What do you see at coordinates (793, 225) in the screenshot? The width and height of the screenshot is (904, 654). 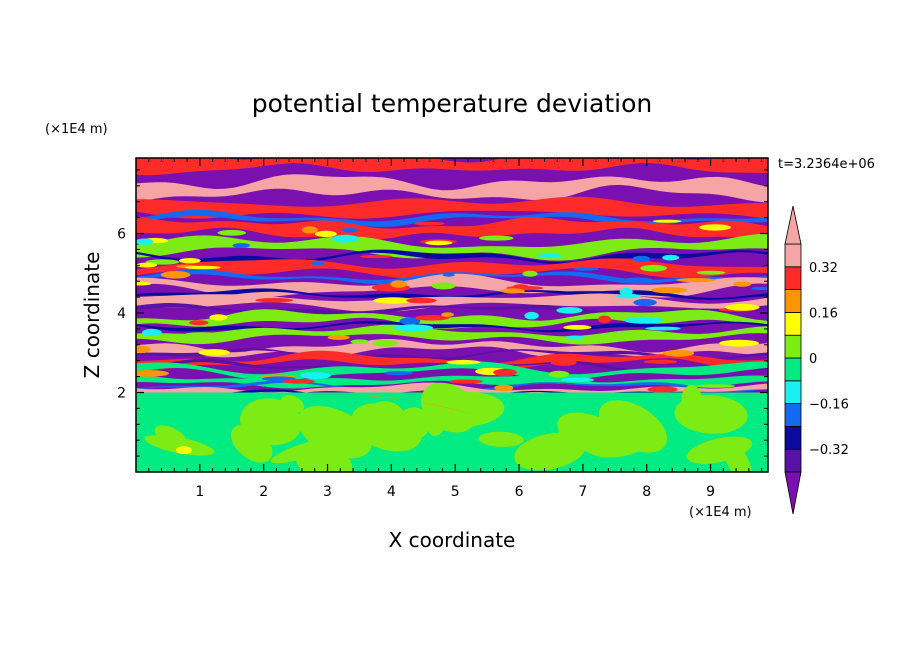 I see `colorbar-max-arrow` at bounding box center [793, 225].